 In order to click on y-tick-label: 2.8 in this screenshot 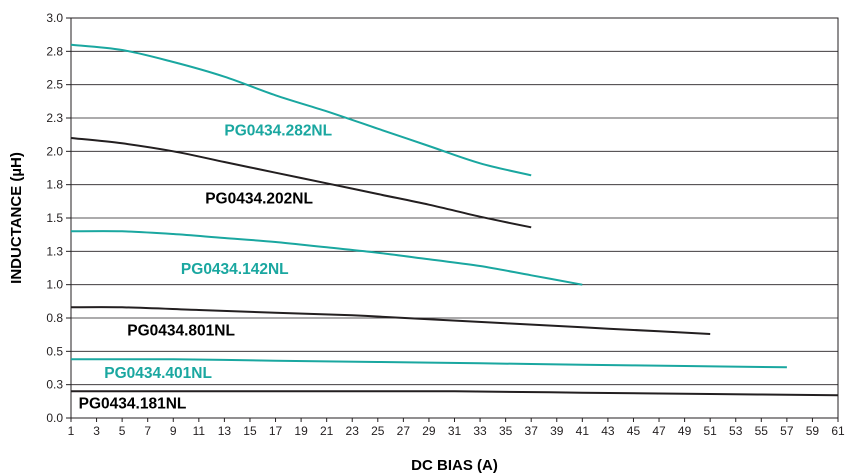, I will do `click(54, 51)`.